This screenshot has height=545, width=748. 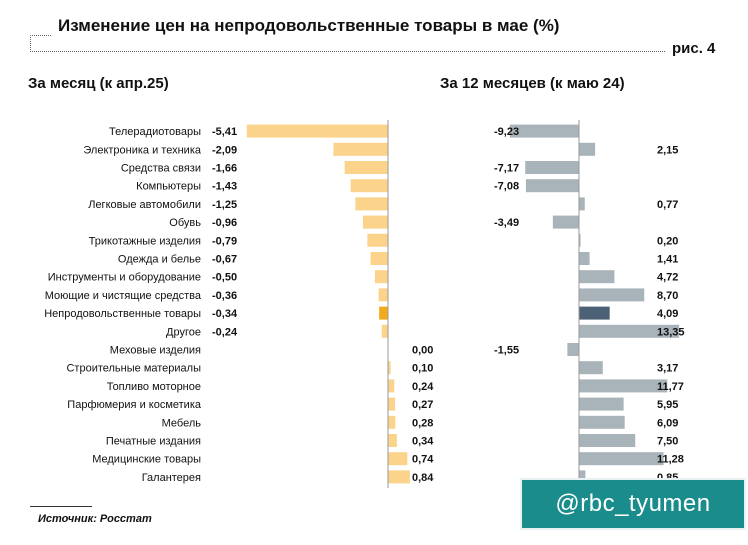 What do you see at coordinates (153, 442) in the screenshot?
I see `category-label: Печатные издания` at bounding box center [153, 442].